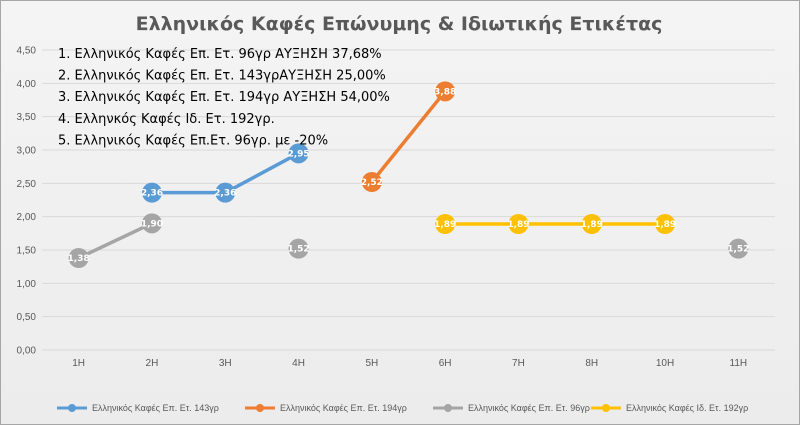 The image size is (800, 425). What do you see at coordinates (529, 408) in the screenshot?
I see `legend-label: Ελληνικός Καφές Επ. Ετ. 96γρ` at bounding box center [529, 408].